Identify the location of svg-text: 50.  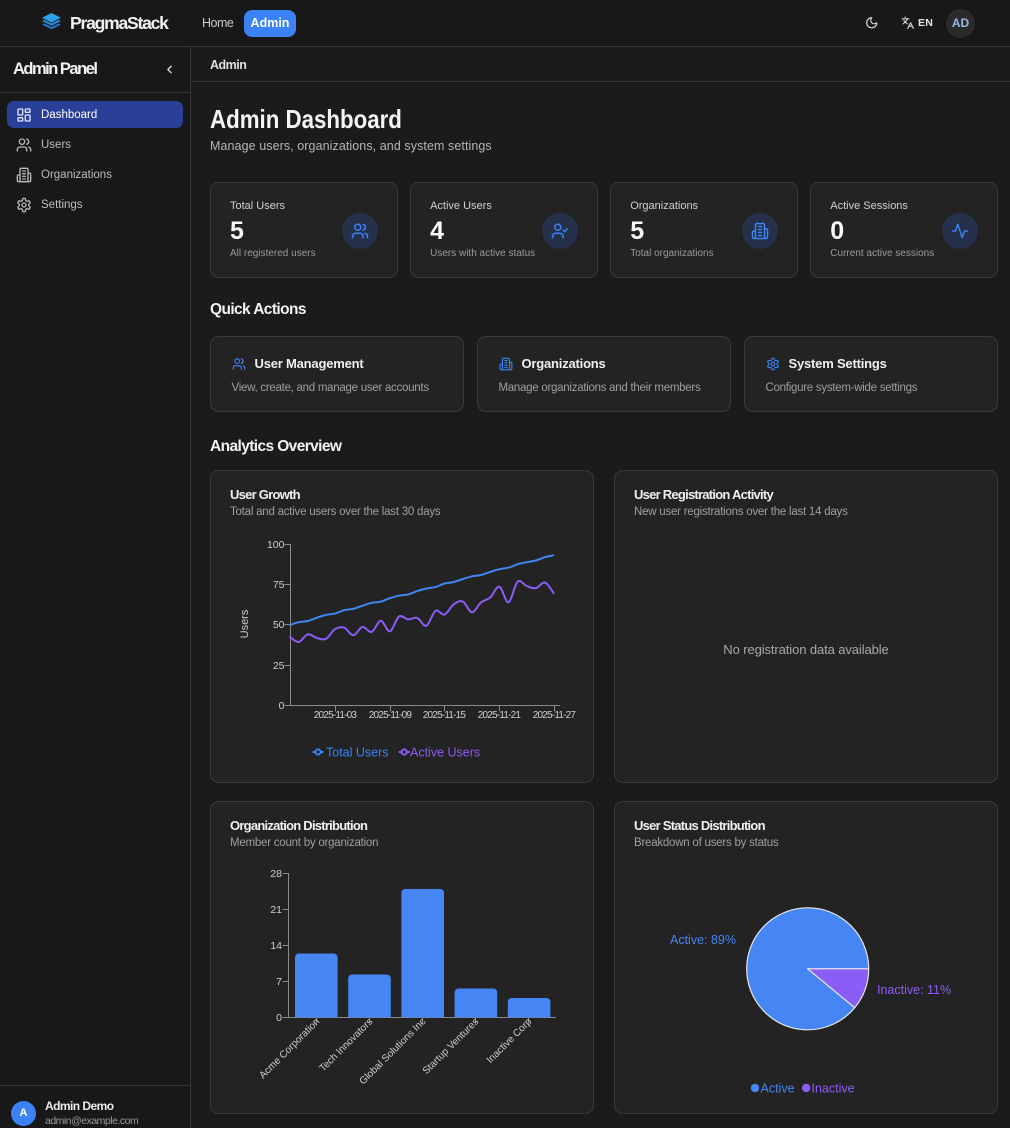
(279, 625).